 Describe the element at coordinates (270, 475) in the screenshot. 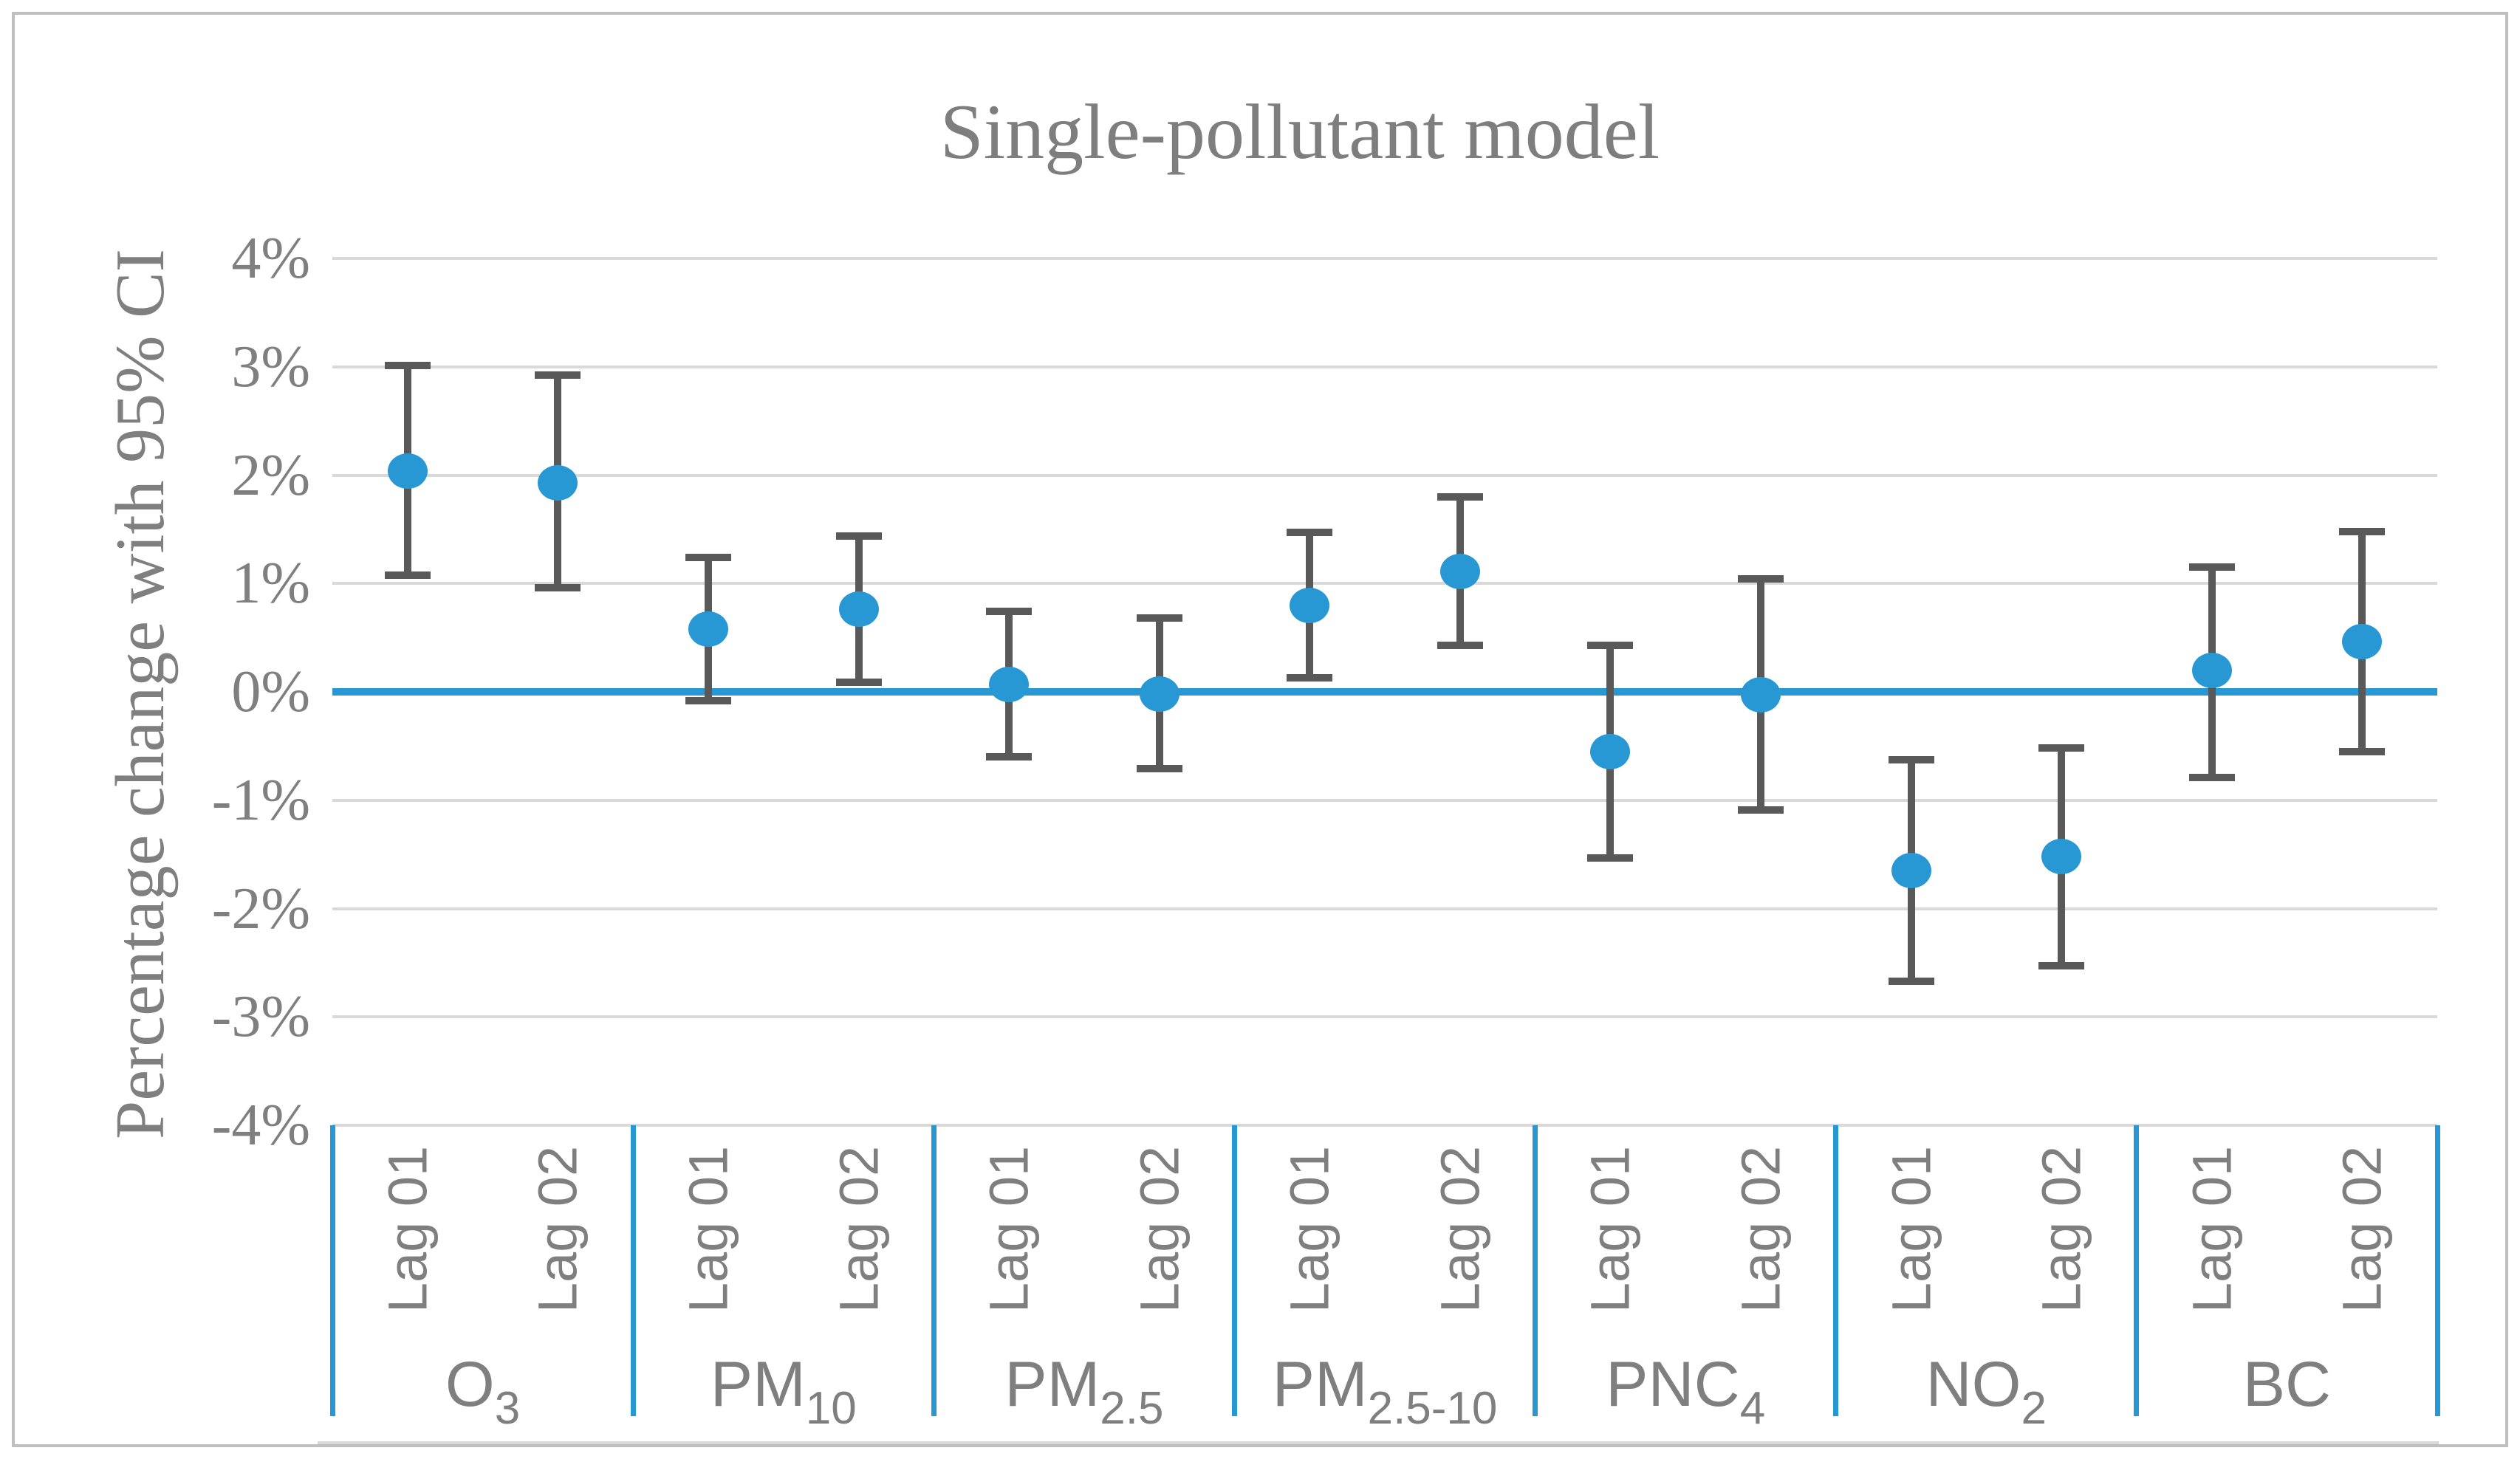

I see `y-tick-label: 2%` at that location.